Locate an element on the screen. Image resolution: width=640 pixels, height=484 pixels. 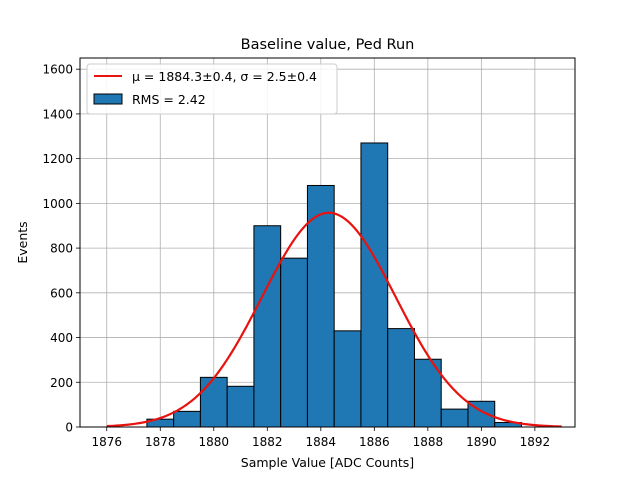
y-axis-ticks: 0 200 400 600 800 1000 1200 1400 1600 is located at coordinates (61, 249).